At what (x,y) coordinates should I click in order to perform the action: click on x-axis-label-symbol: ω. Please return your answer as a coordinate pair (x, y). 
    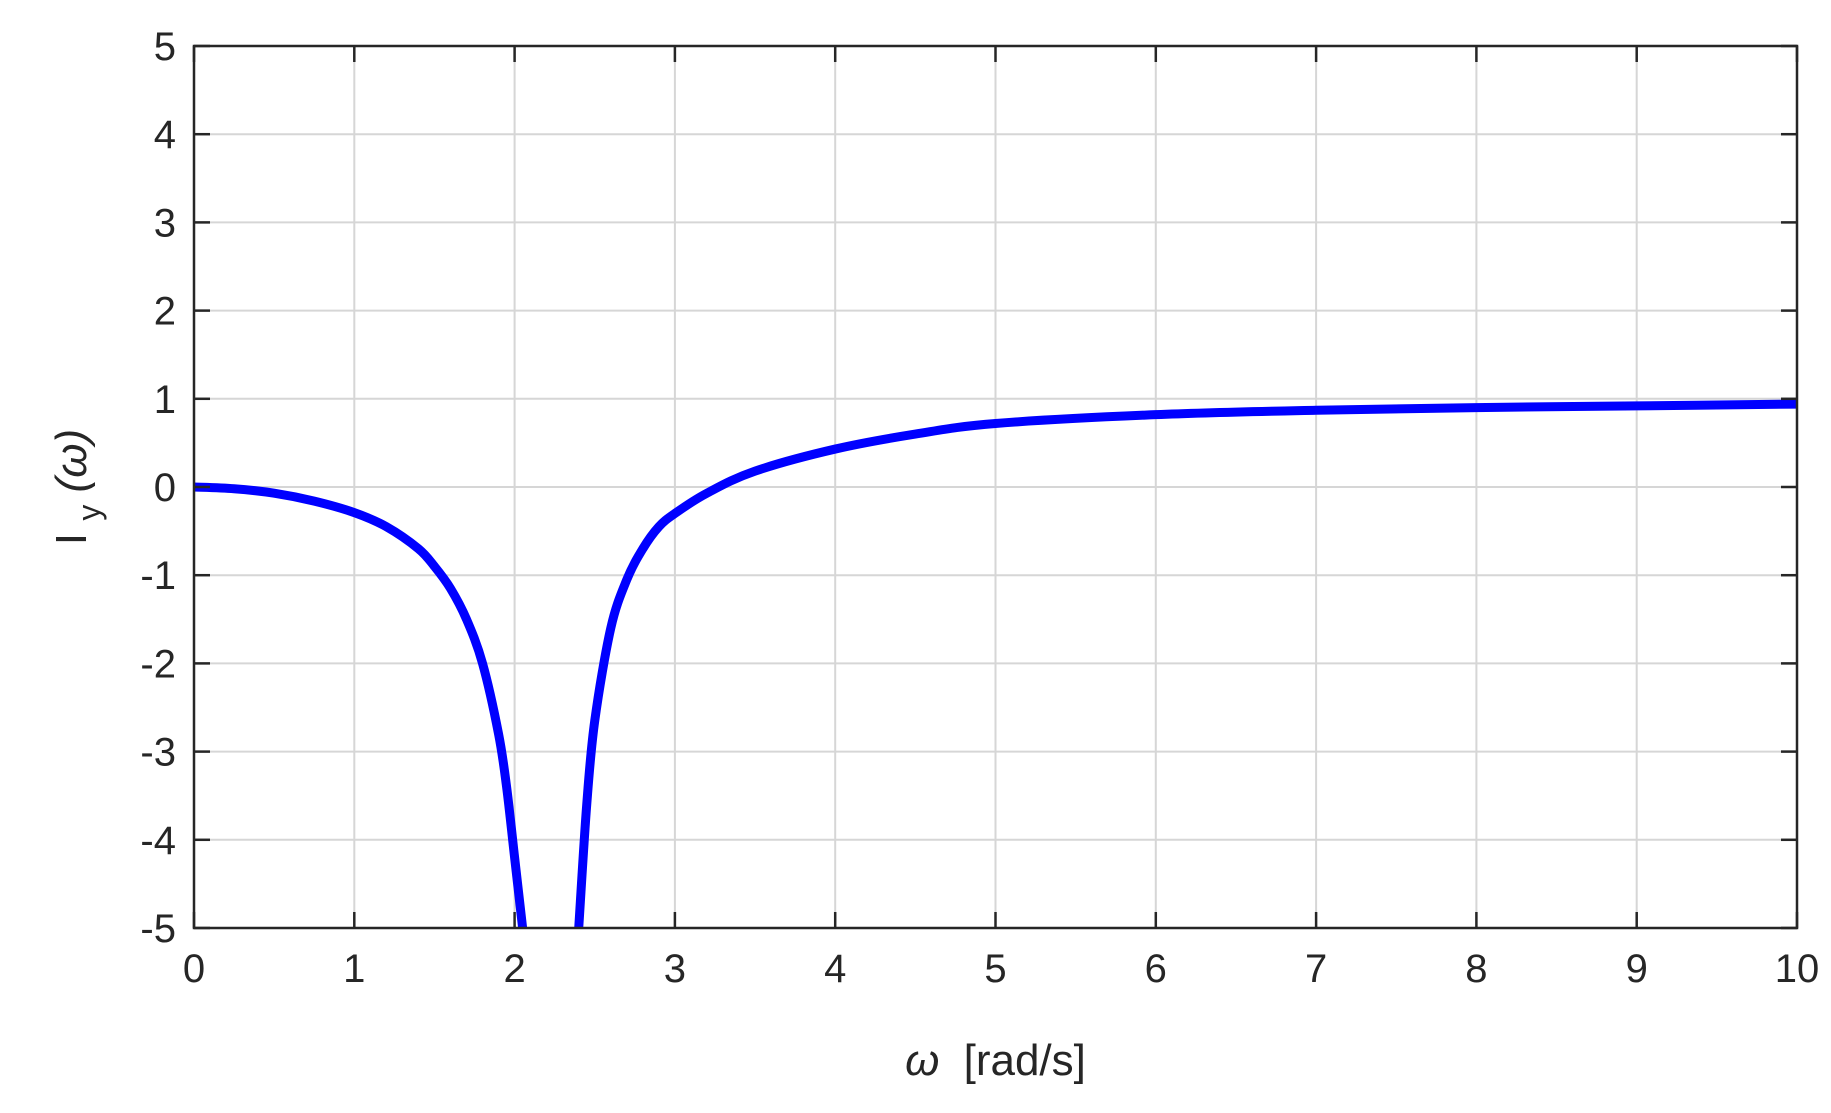
    Looking at the image, I should click on (922, 1060).